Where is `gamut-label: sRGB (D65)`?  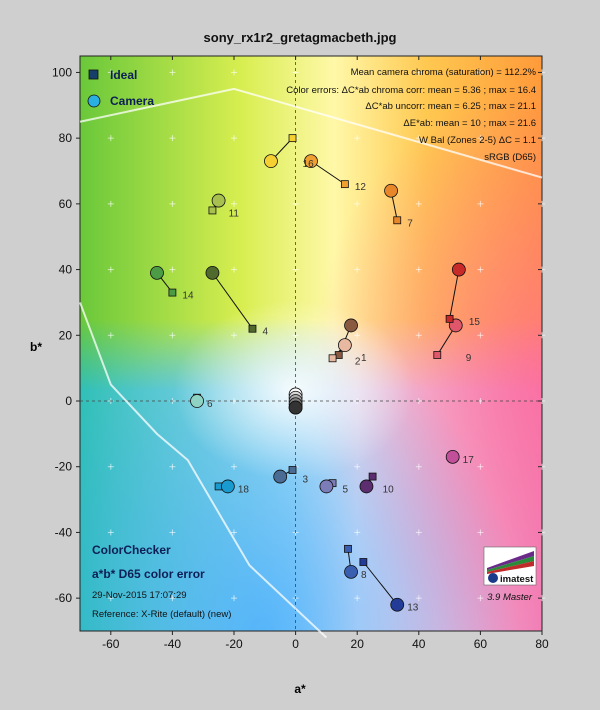 gamut-label: sRGB (D65) is located at coordinates (510, 157).